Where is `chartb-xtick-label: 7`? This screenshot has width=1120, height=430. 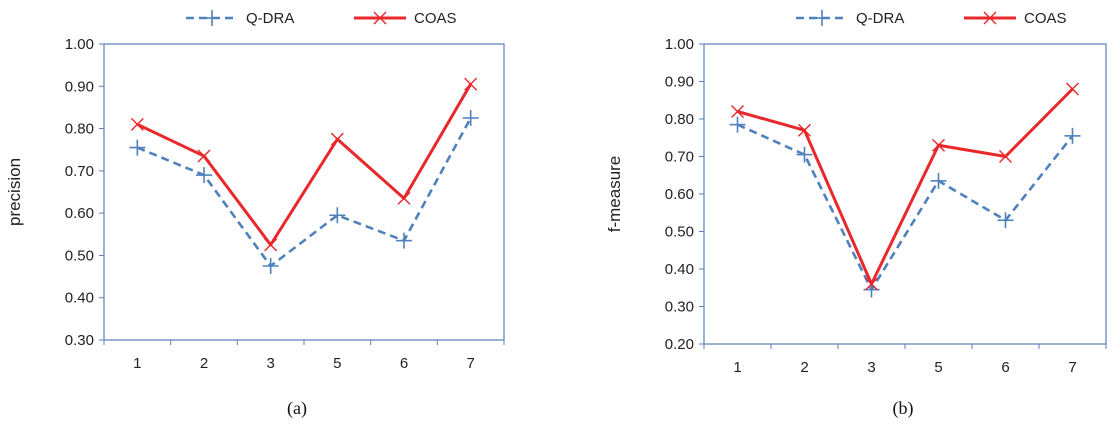 chartb-xtick-label: 7 is located at coordinates (1072, 367).